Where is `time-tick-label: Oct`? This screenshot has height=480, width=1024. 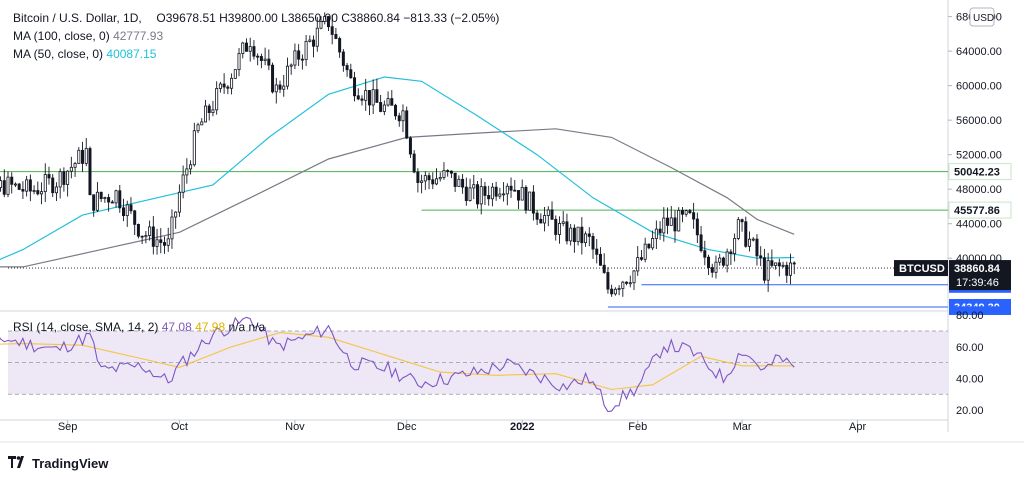 time-tick-label: Oct is located at coordinates (179, 427).